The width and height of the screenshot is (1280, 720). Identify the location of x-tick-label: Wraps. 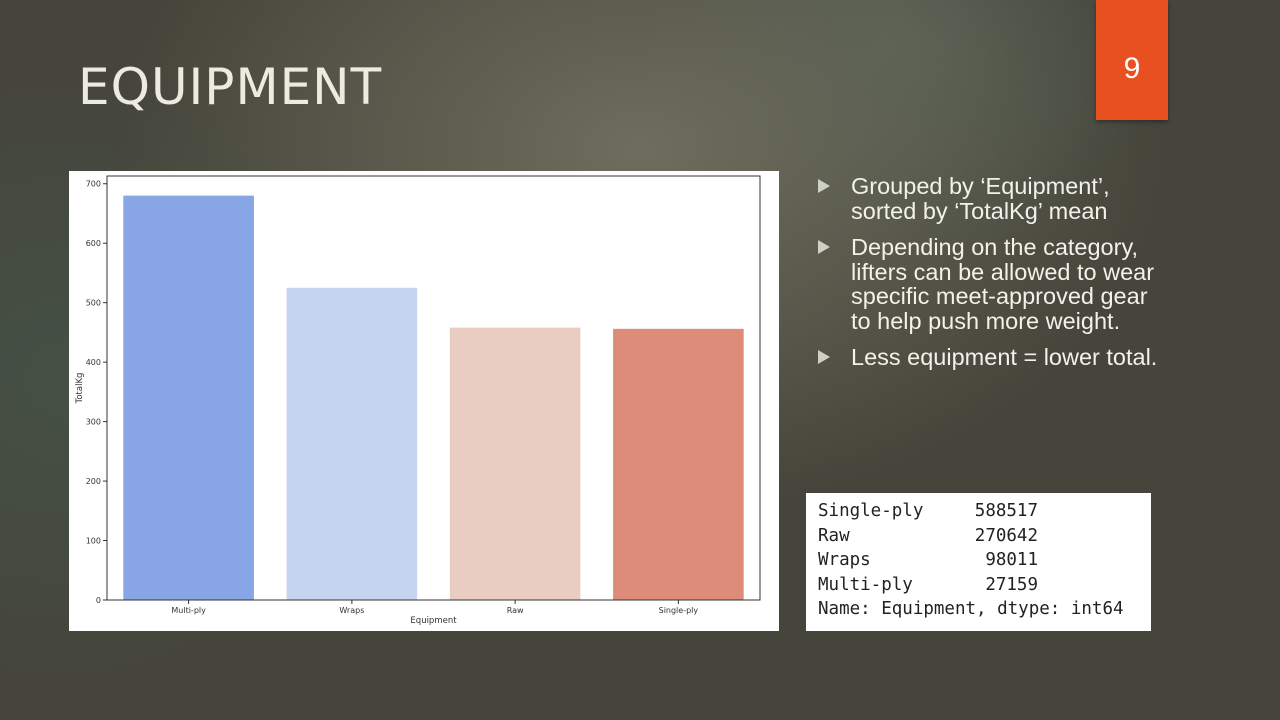
(351, 610).